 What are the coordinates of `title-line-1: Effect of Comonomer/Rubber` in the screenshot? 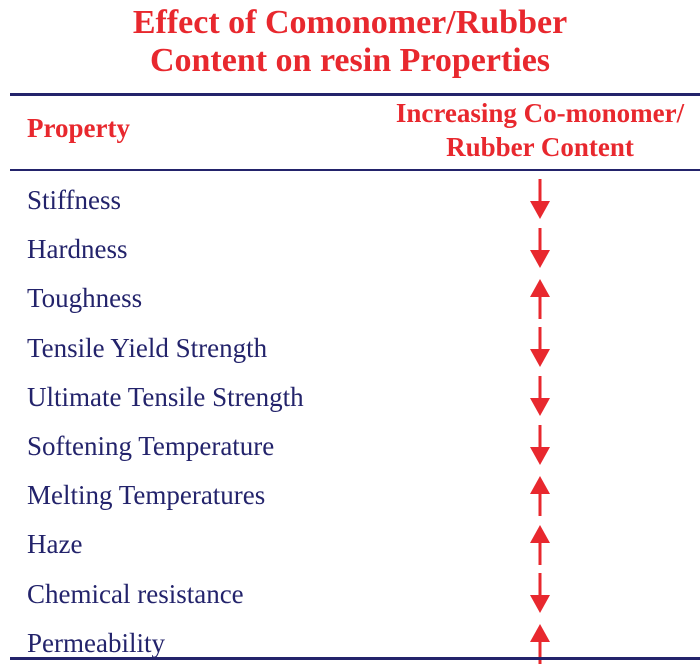 It's located at (350, 22).